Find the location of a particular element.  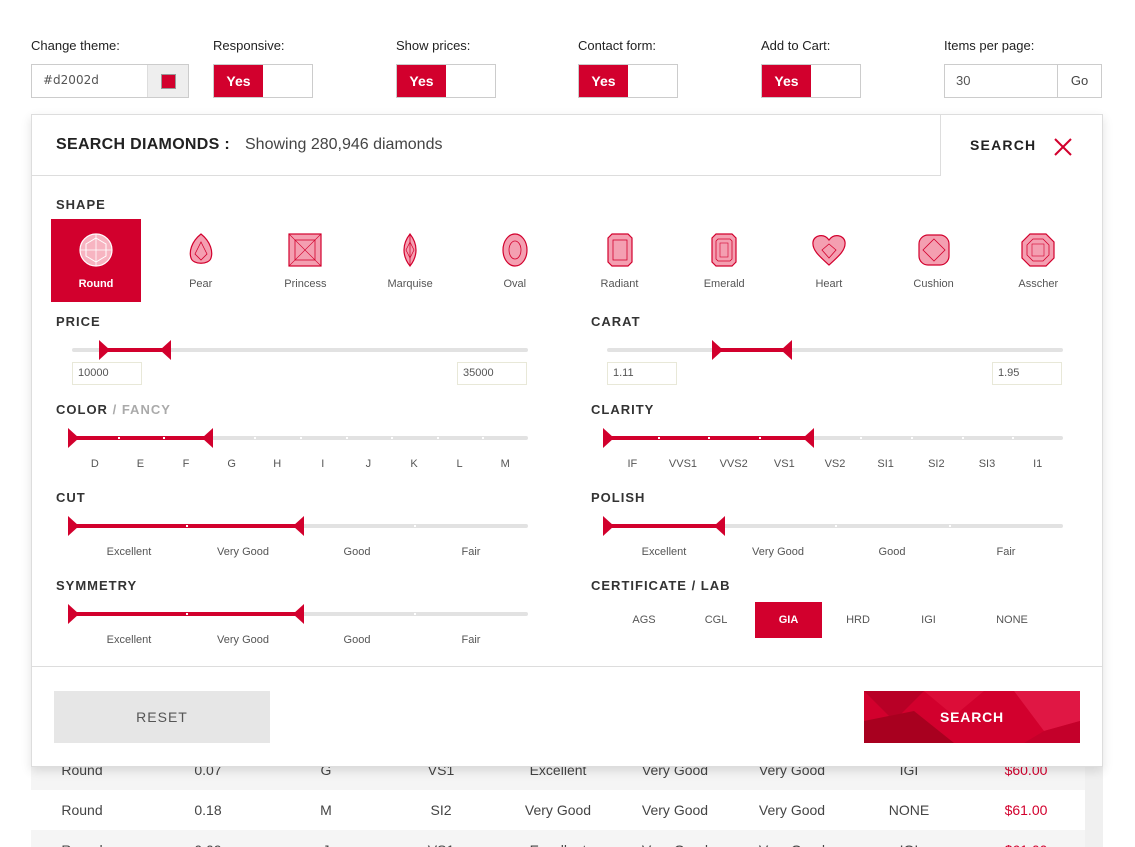

theme-swatch is located at coordinates (168, 81).